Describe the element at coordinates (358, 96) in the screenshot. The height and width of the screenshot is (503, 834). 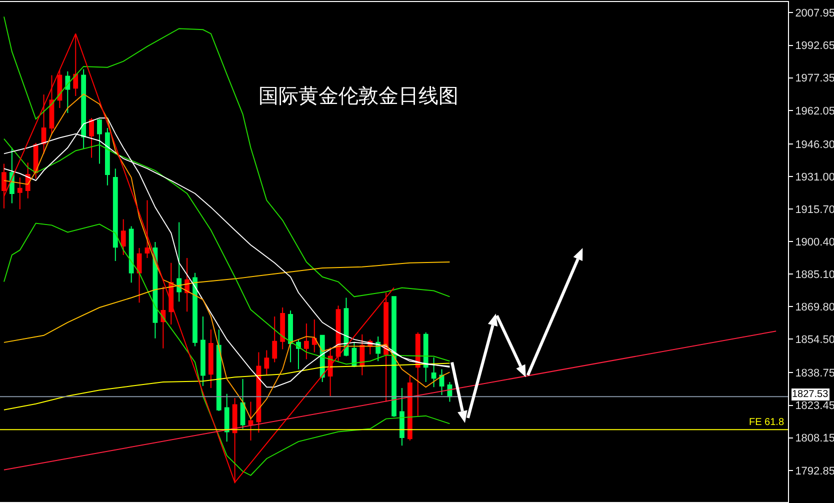
I see `text: 国际黄金伦敦金日线图` at that location.